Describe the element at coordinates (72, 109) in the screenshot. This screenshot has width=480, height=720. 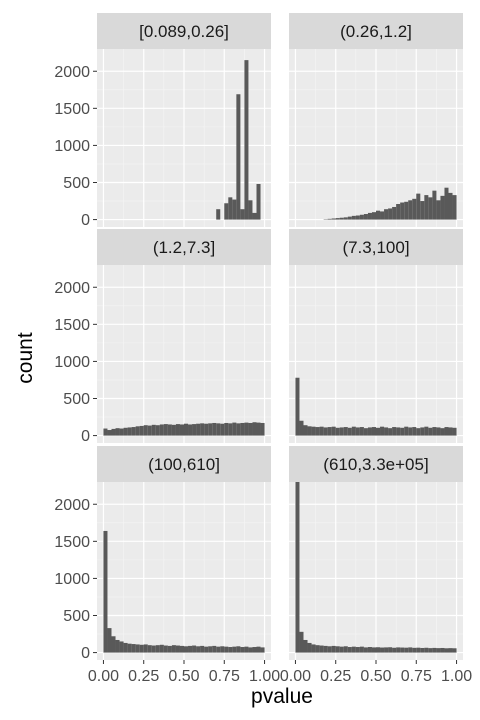
I see `y-tick-label: 1500` at that location.